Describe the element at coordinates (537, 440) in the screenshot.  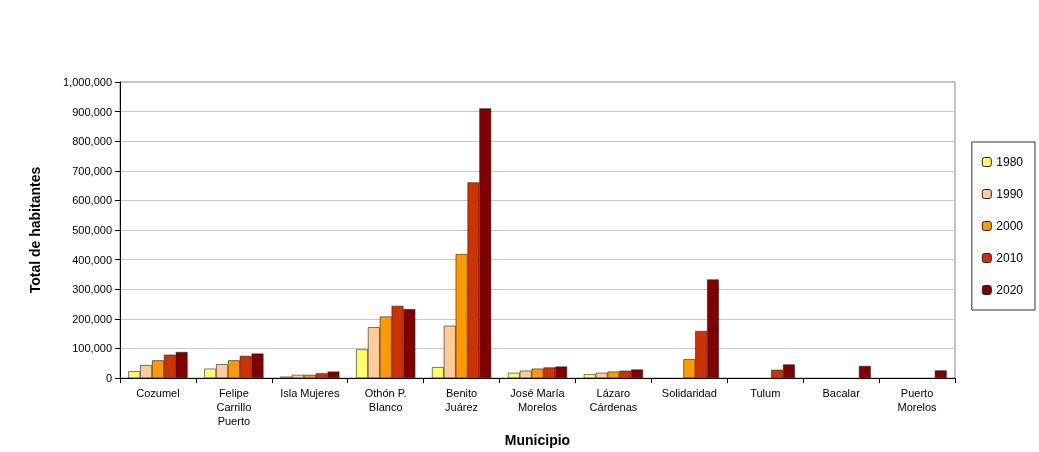
I see `x-axis-title: Municipio` at that location.